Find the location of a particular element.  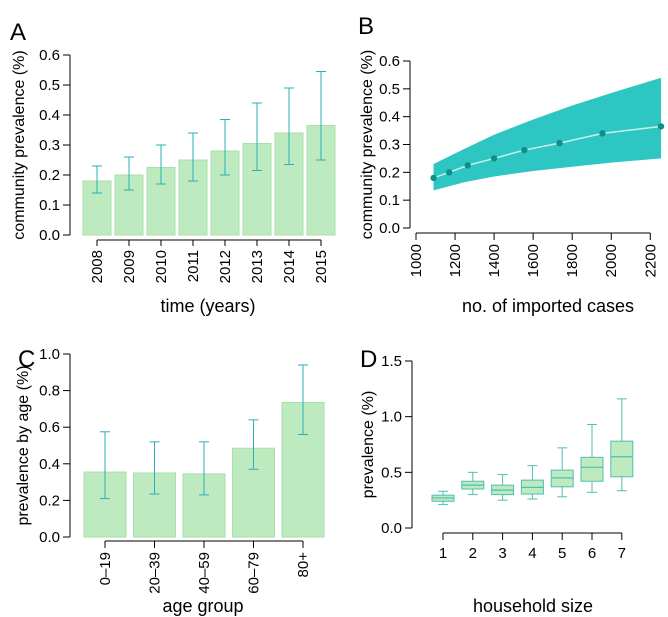

panel-letter-c: C is located at coordinates (26, 359).